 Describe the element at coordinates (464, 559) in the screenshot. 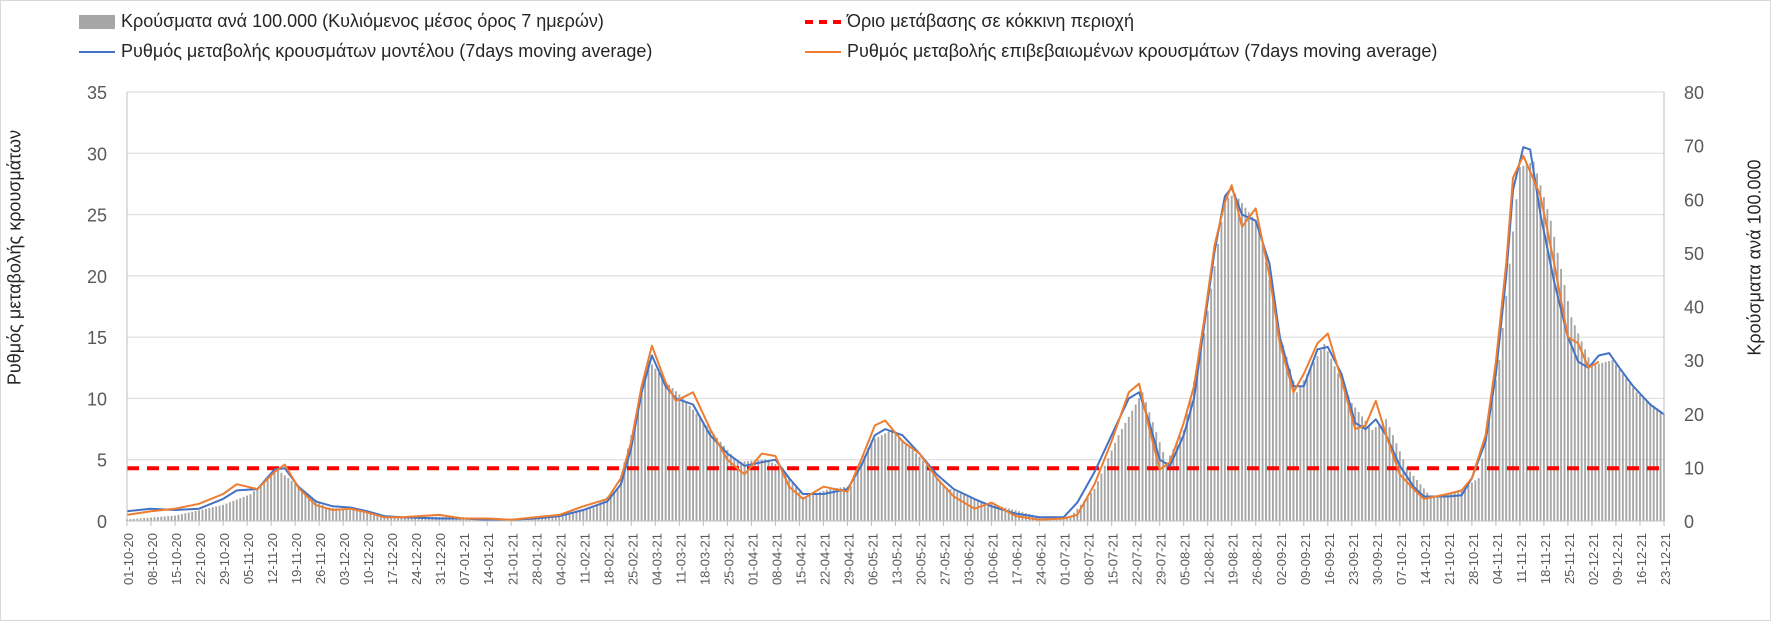

I see `x-tick-label: 07-01-21` at that location.